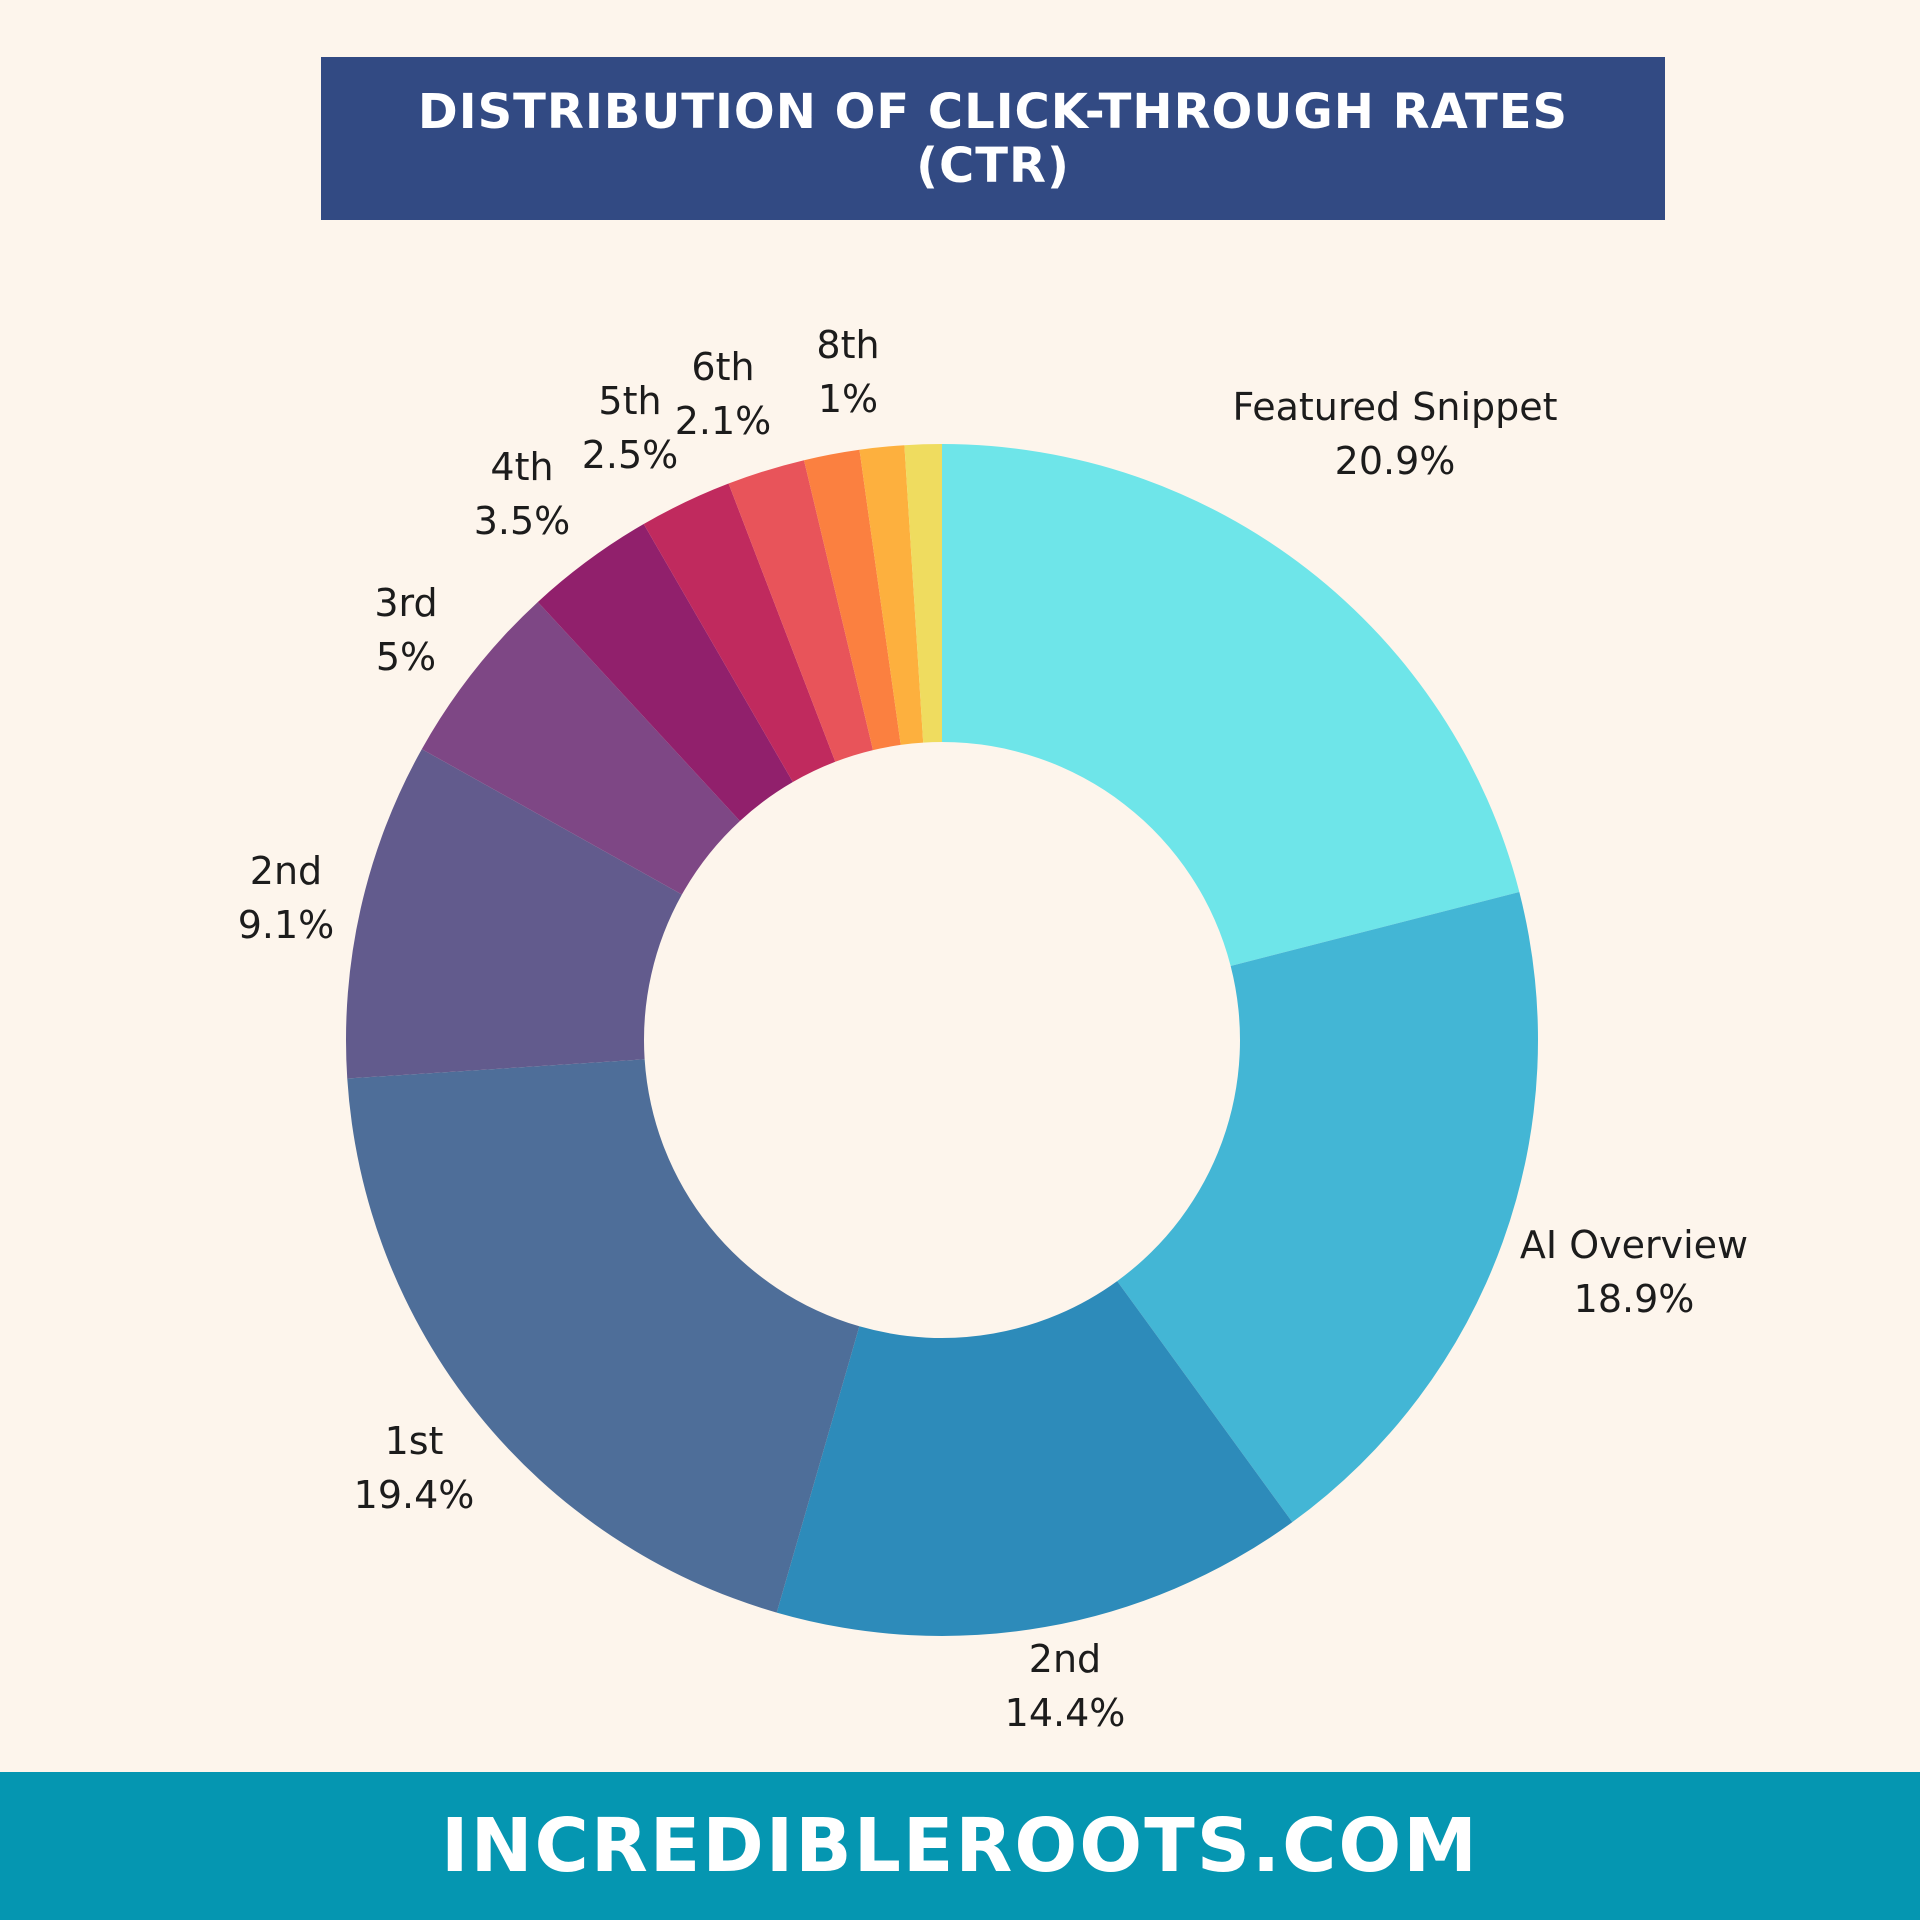 This screenshot has height=1920, width=1920. What do you see at coordinates (848, 399) in the screenshot?
I see `slice-value-label: 1%` at bounding box center [848, 399].